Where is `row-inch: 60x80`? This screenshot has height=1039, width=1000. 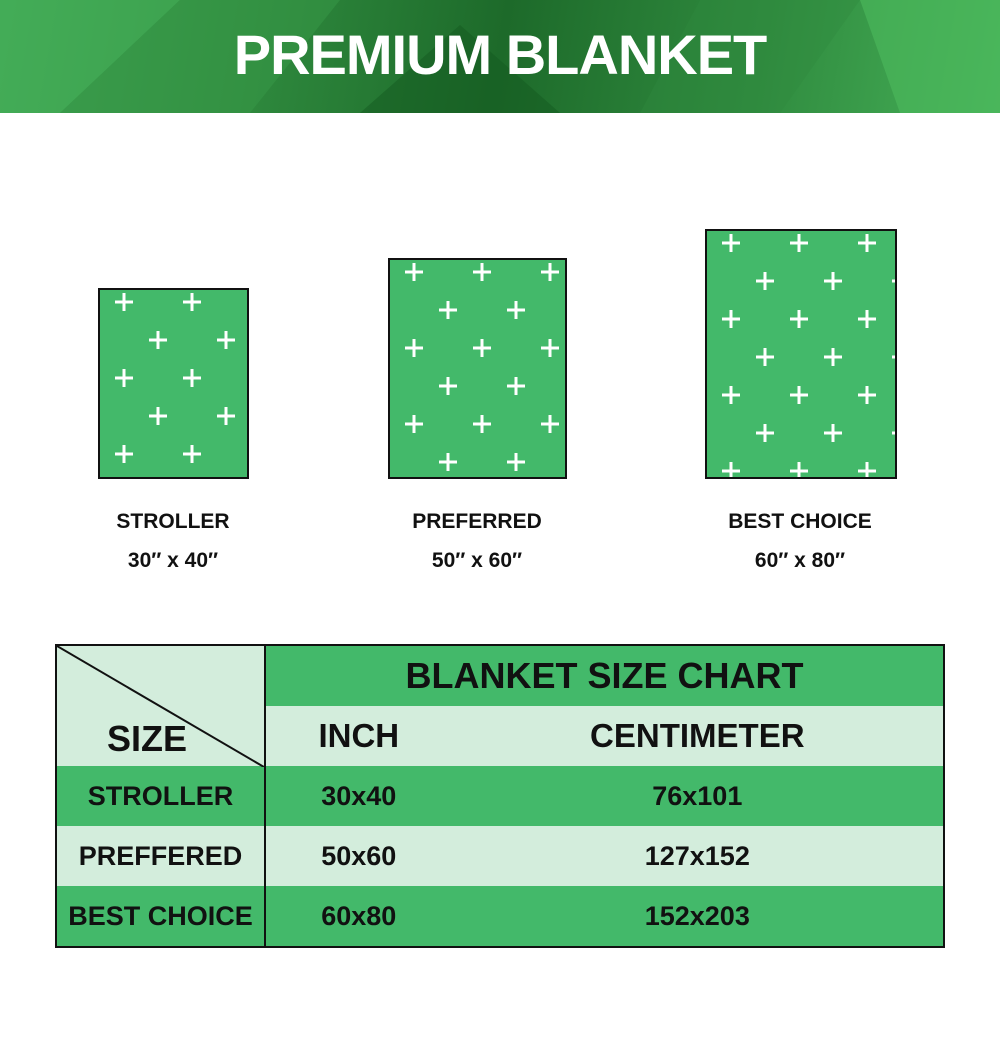
row-inch: 60x80 is located at coordinates (359, 915).